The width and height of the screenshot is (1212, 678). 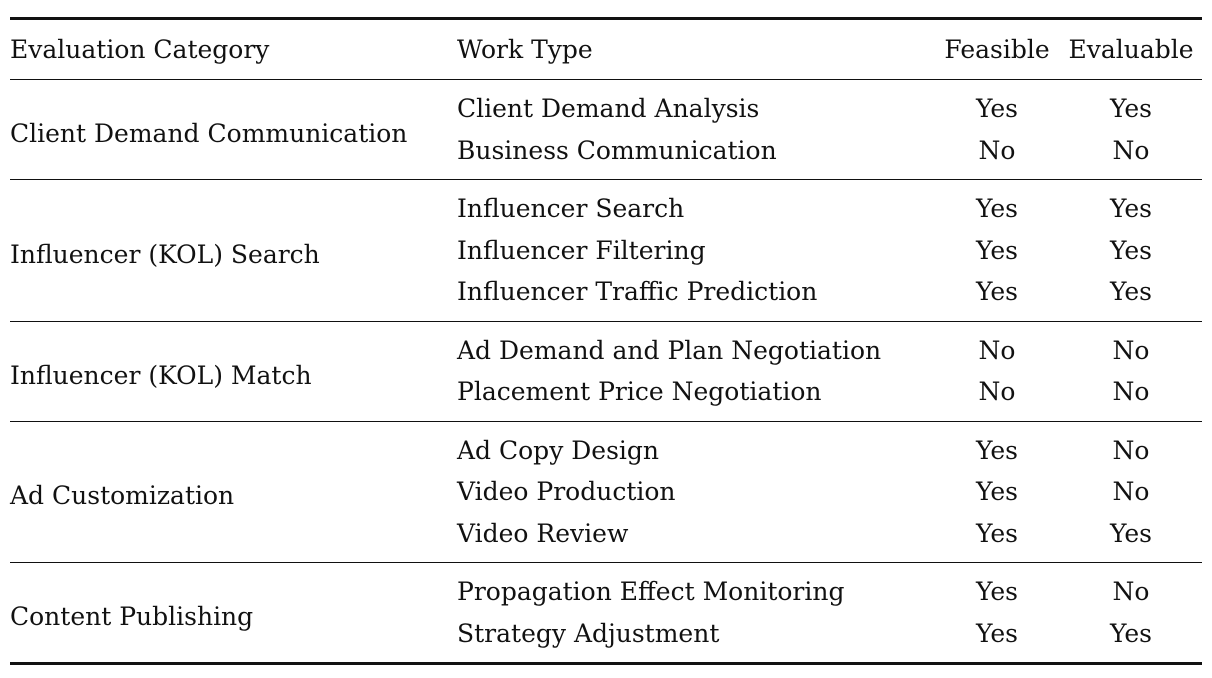 What do you see at coordinates (140, 49) in the screenshot?
I see `header-evaluation-category: Evaluation Category` at bounding box center [140, 49].